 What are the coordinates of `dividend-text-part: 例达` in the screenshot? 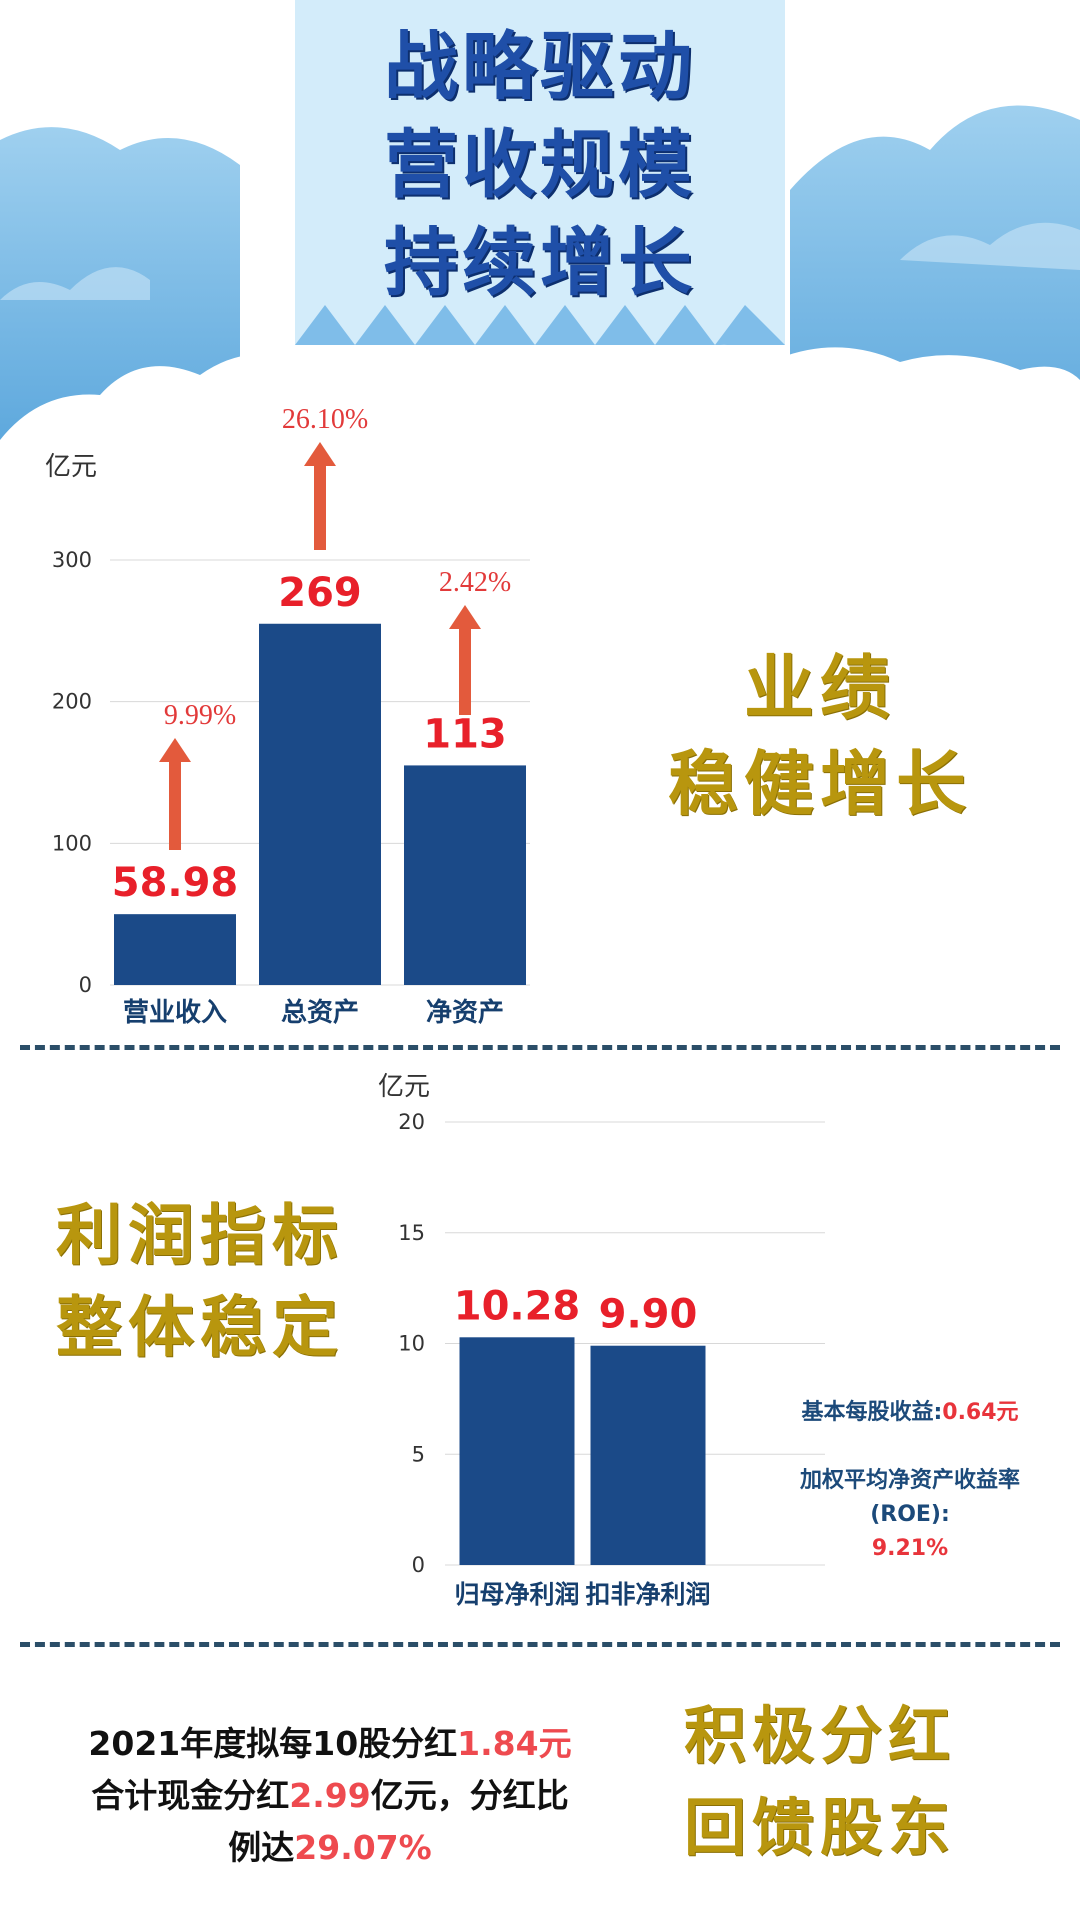 It's located at (261, 1847).